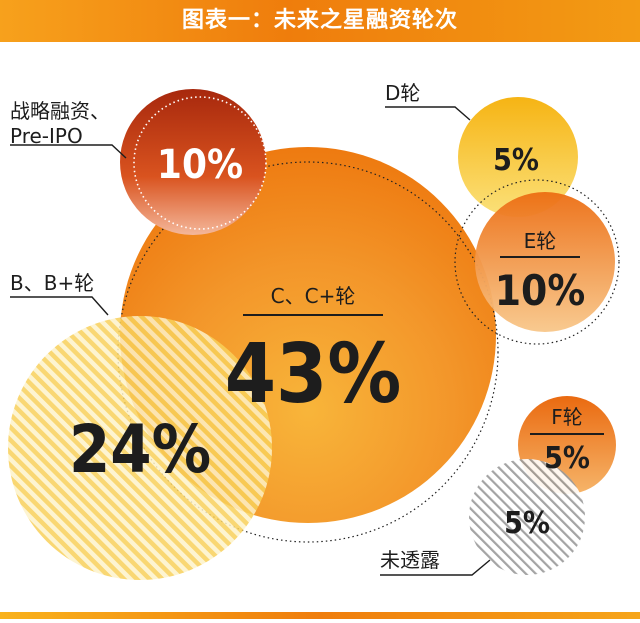  What do you see at coordinates (567, 458) in the screenshot?
I see `value-f-round: 5%` at bounding box center [567, 458].